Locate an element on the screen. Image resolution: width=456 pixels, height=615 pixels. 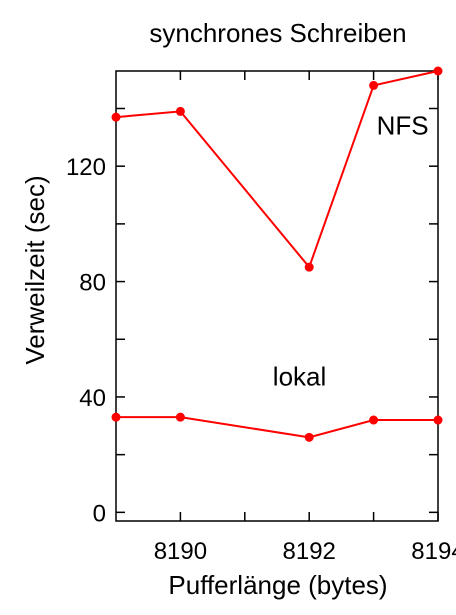
y-tick-label: 120 is located at coordinates (86, 167).